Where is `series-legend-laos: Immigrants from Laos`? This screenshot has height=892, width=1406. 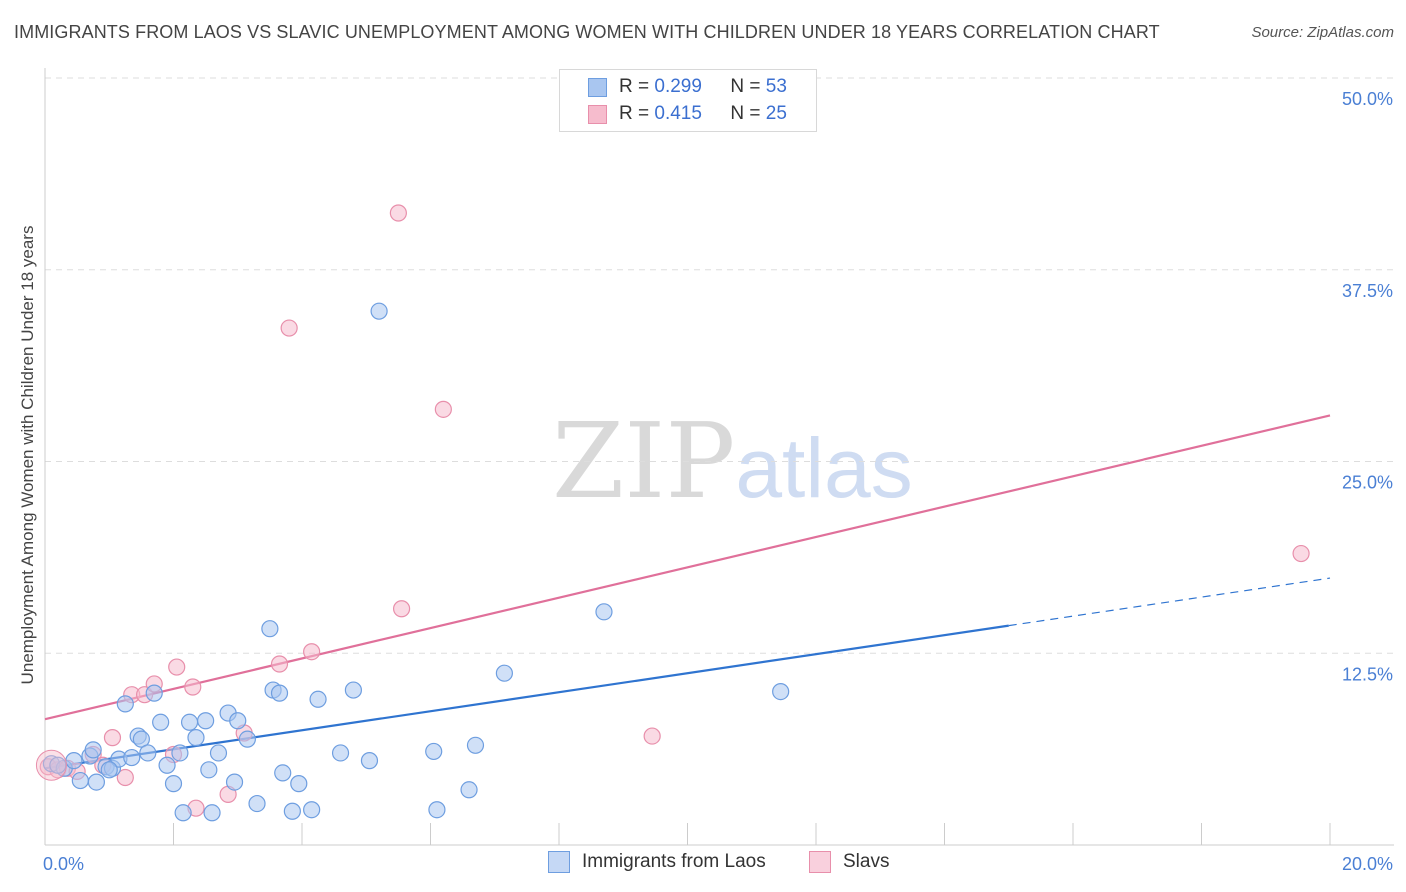 series-legend-laos: Immigrants from Laos is located at coordinates (657, 862).